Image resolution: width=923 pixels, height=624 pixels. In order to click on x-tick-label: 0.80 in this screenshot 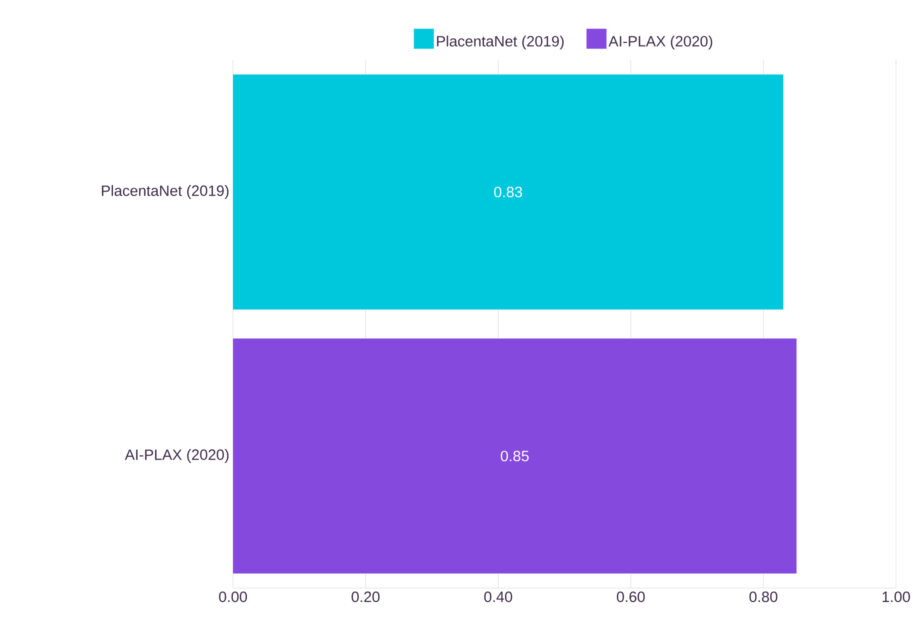, I will do `click(763, 597)`.